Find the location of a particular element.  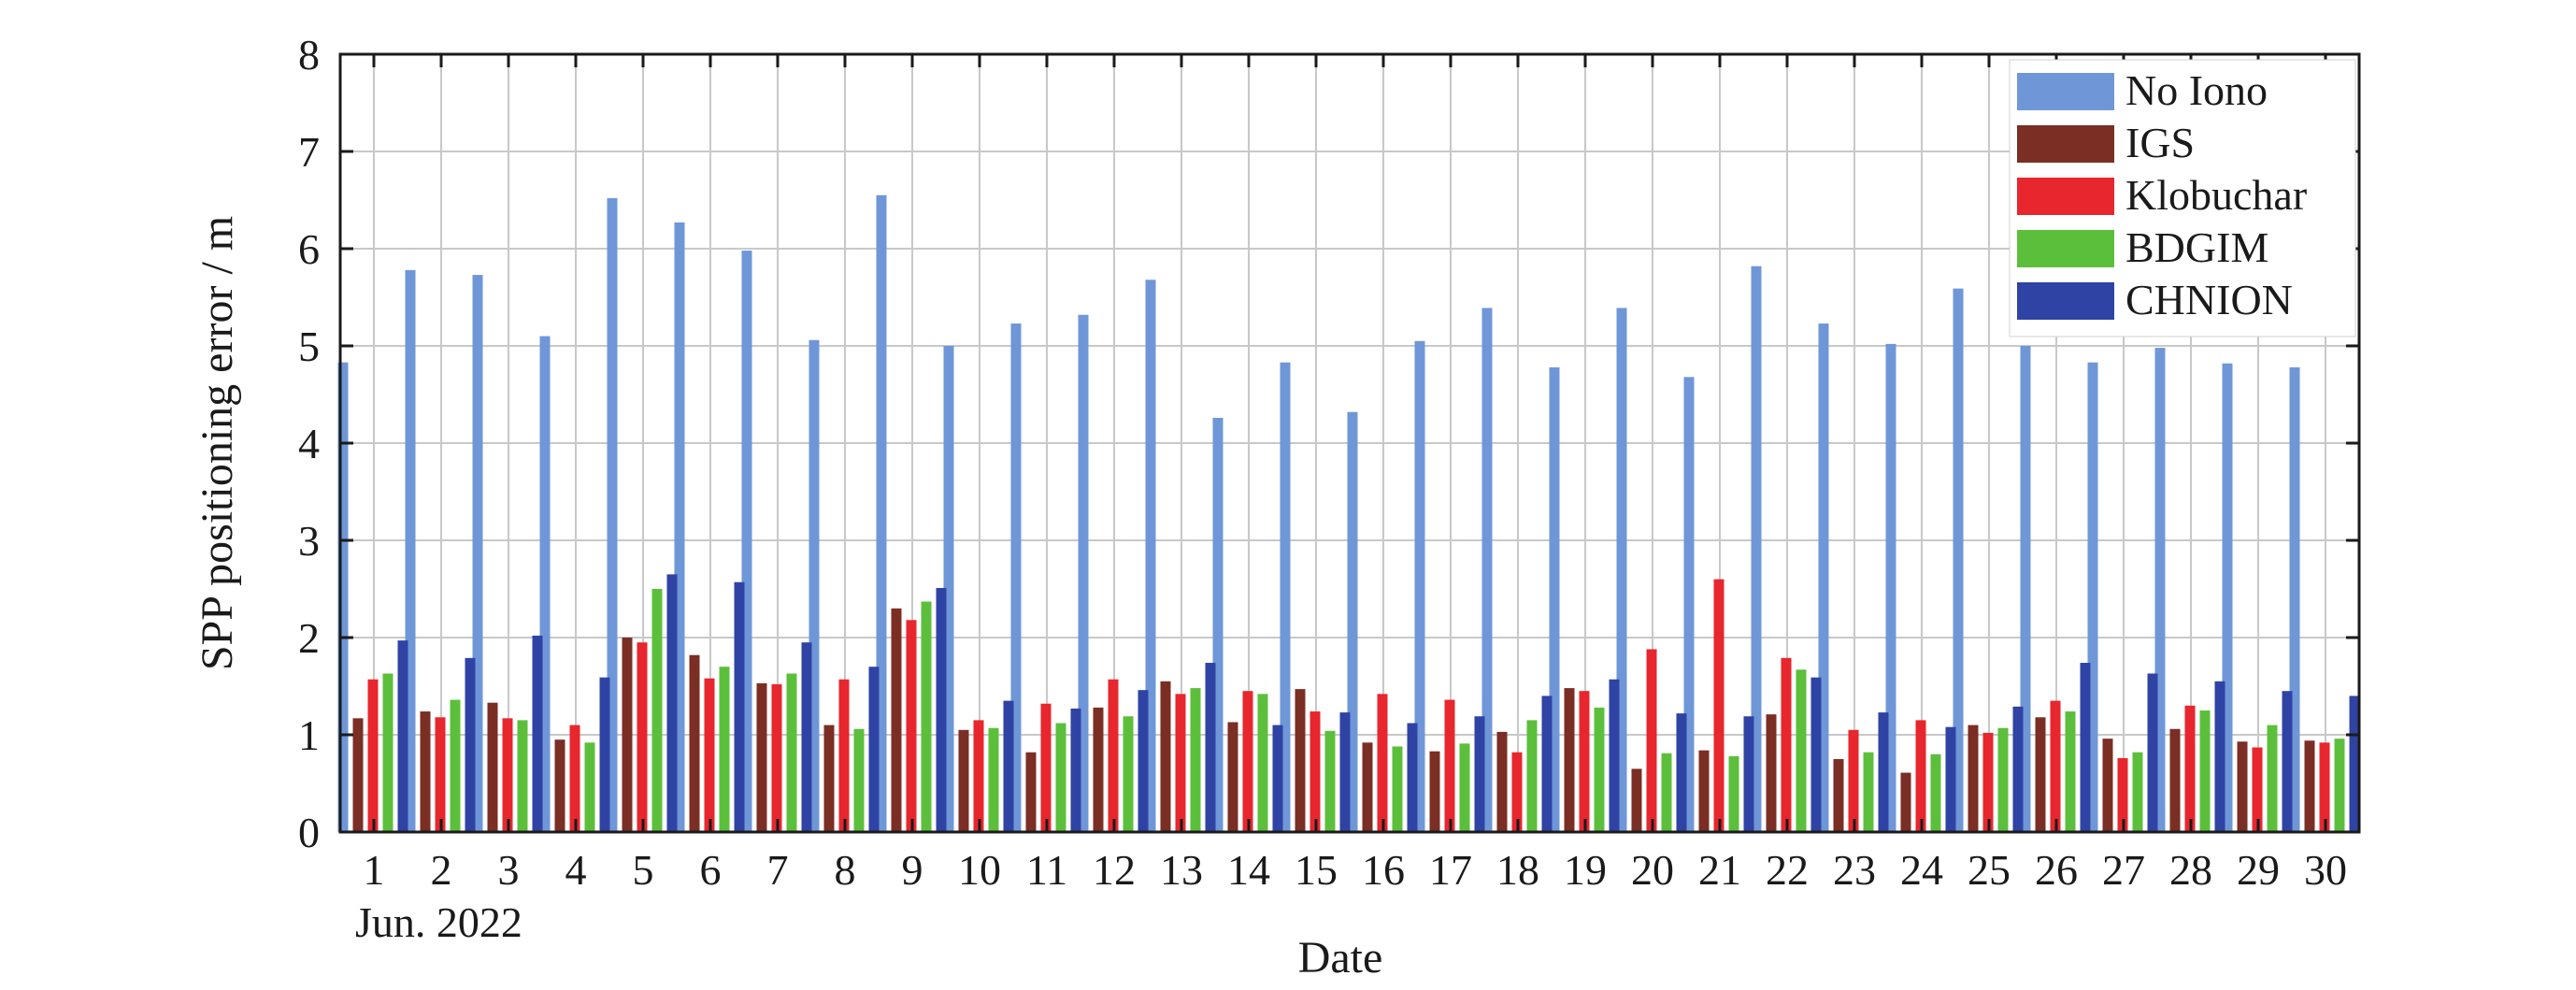

date-note: Jun. 2022 is located at coordinates (438, 922).